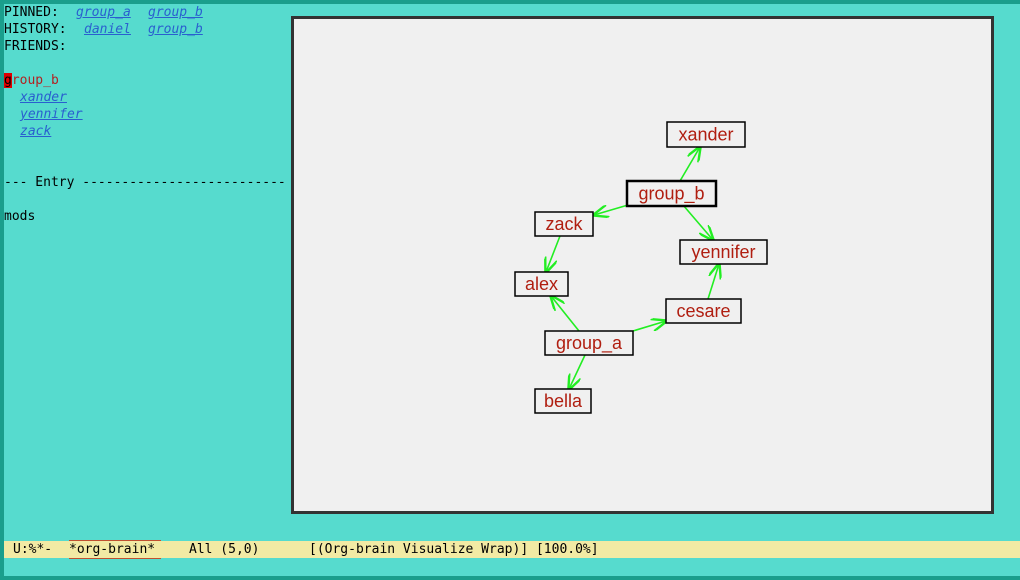  I want to click on pinned-link: group_a, so click(103, 12).